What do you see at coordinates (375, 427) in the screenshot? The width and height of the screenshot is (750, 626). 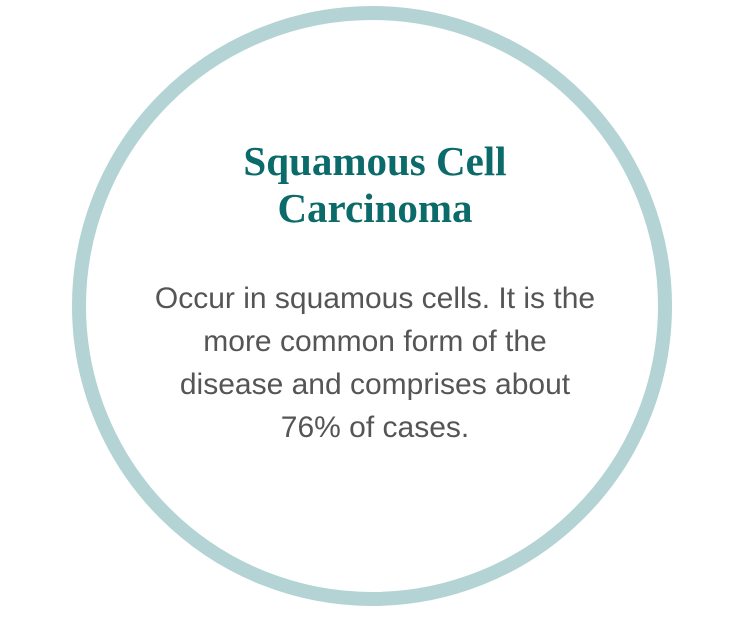 I see `card-description-line-4: 76% of cases.` at bounding box center [375, 427].